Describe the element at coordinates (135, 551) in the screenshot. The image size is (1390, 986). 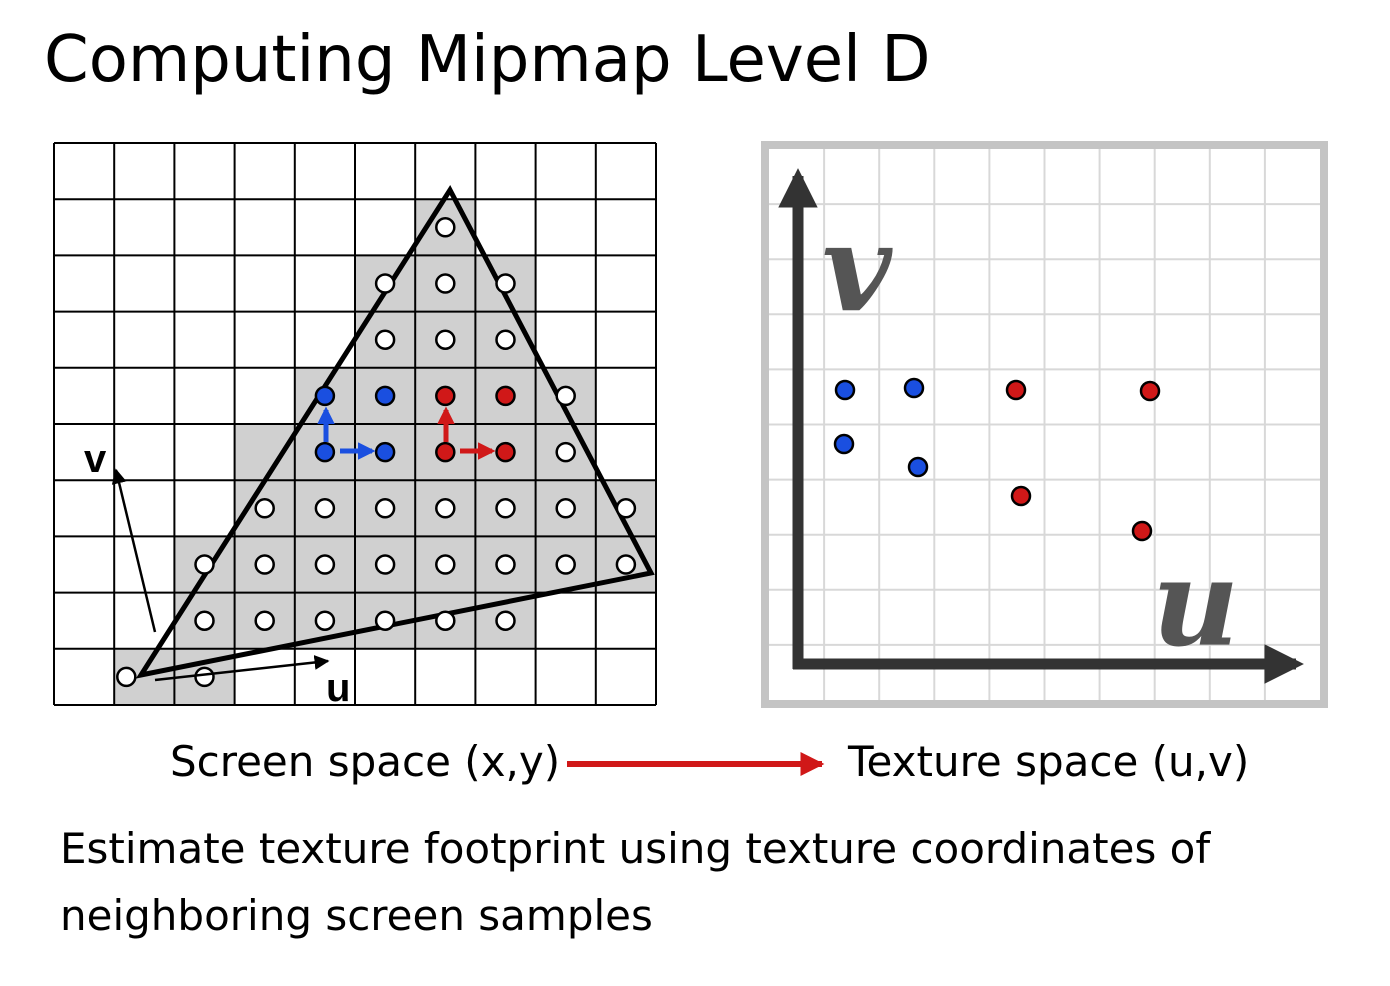
I see `v-vector` at that location.